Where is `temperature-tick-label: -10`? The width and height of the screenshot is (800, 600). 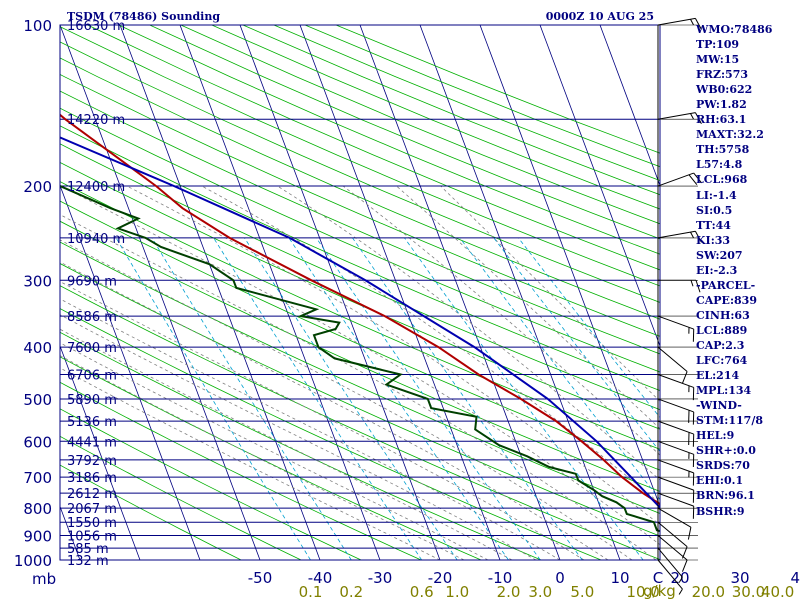
temperature-tick-label: -10 is located at coordinates (500, 578).